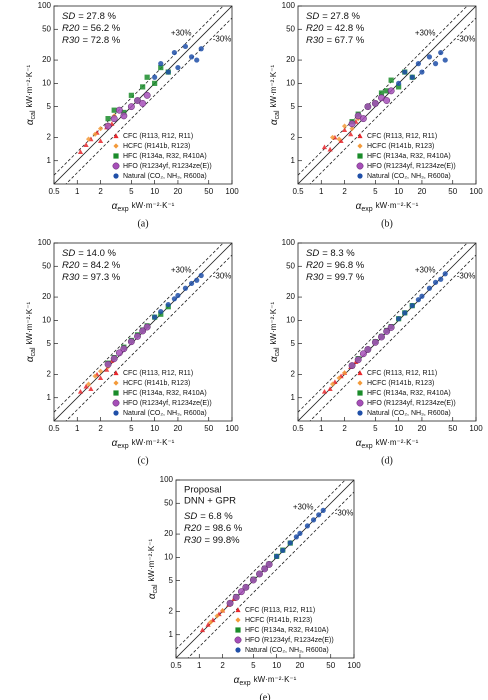 The width and height of the screenshot is (488, 700). I want to click on reference-lines, so click(387, 95).